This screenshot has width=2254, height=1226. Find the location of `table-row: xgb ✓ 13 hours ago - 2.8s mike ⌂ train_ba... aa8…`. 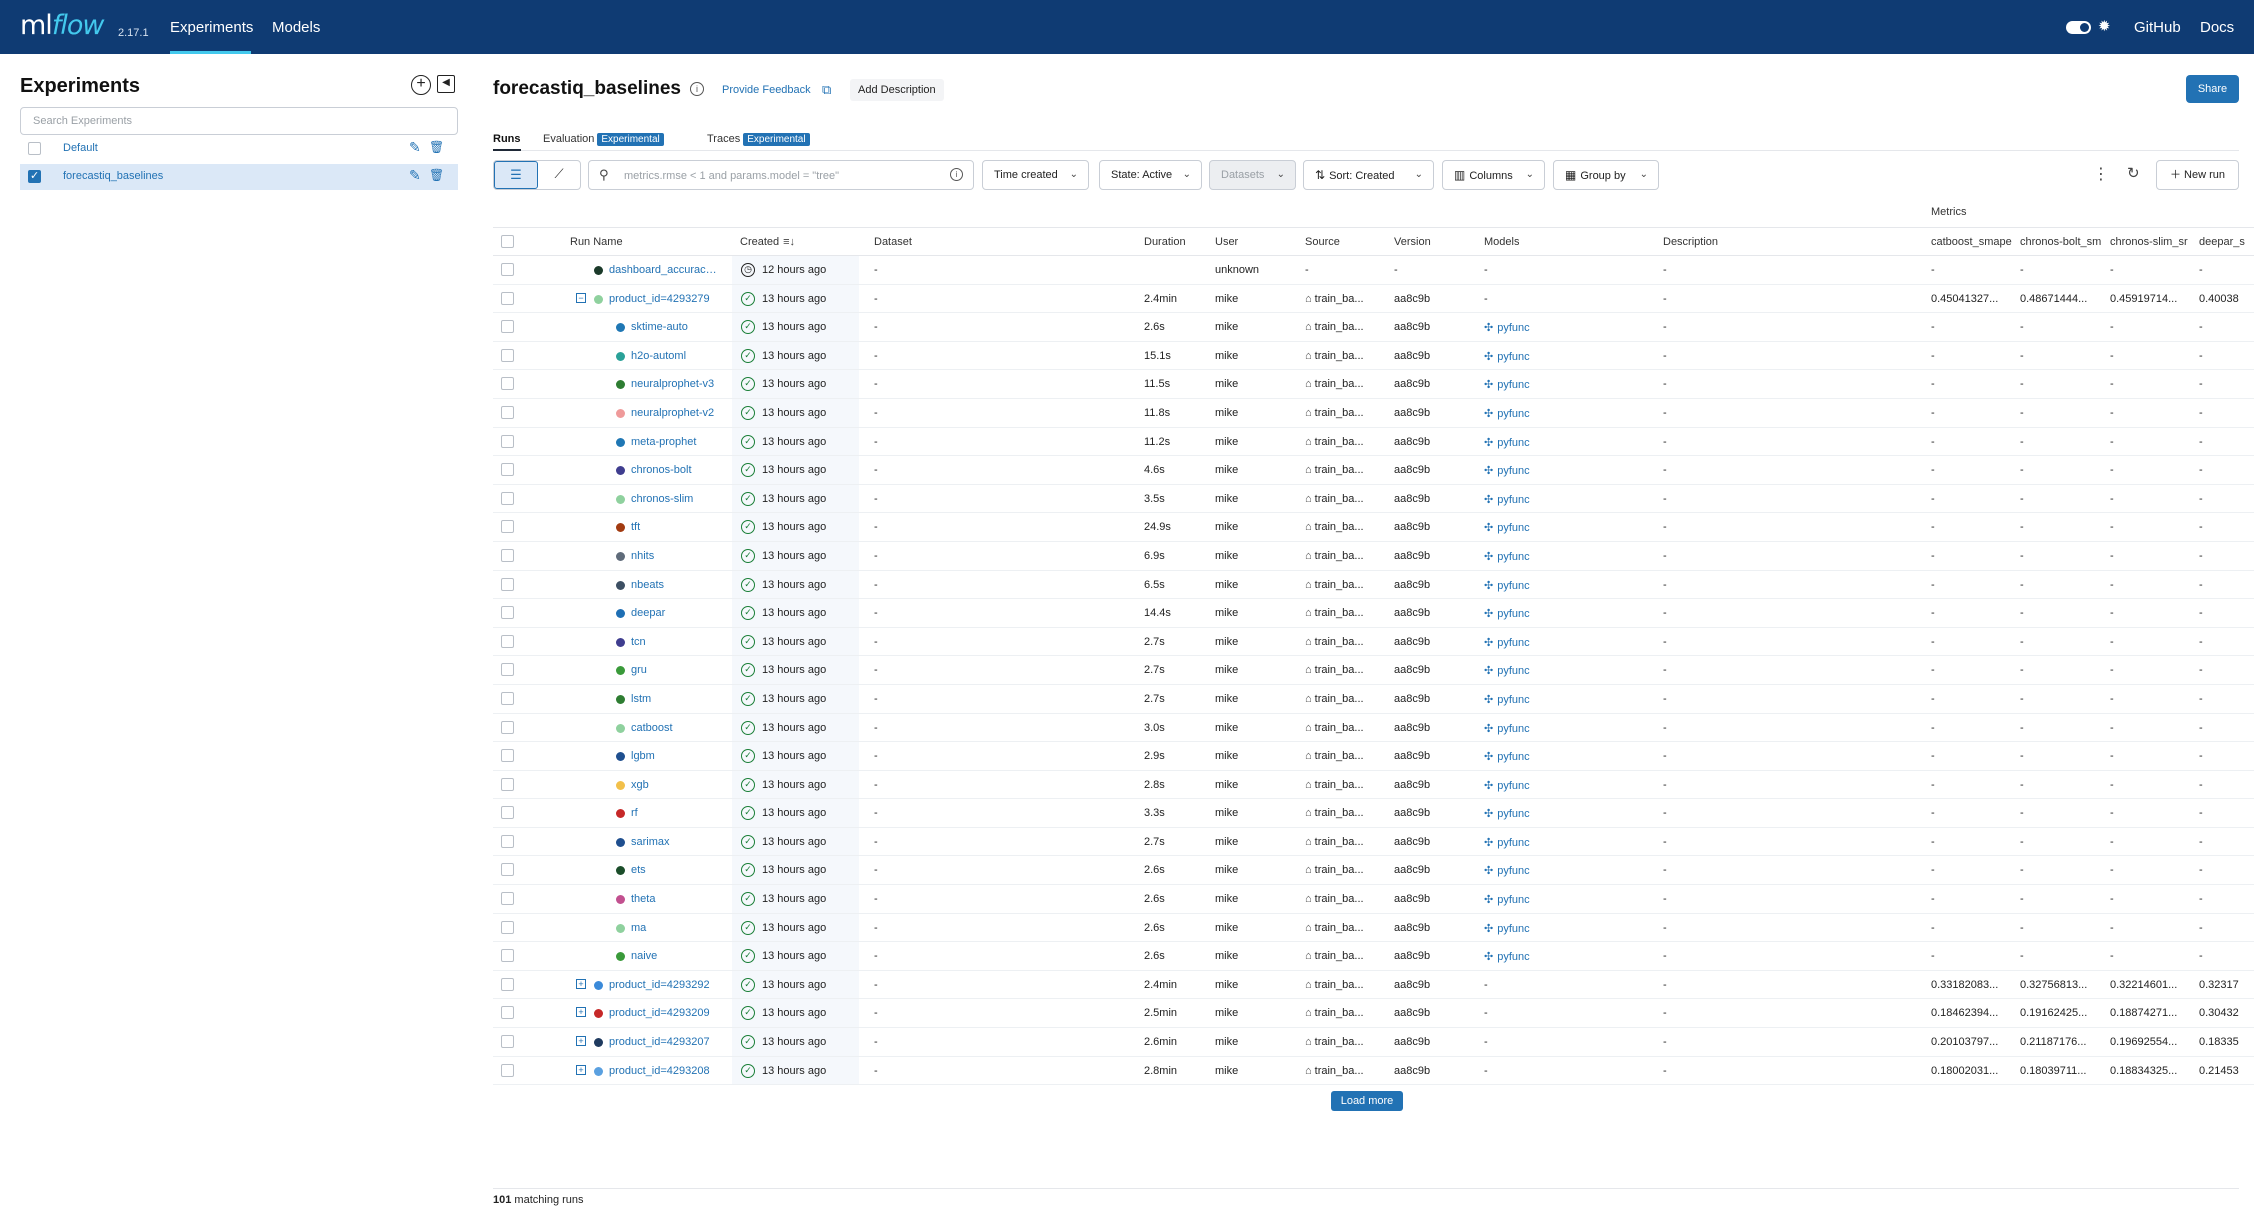

table-row: xgb ✓ 13 hours ago - 2.8s mike ⌂ train_ba... aa8… is located at coordinates (1373, 785).